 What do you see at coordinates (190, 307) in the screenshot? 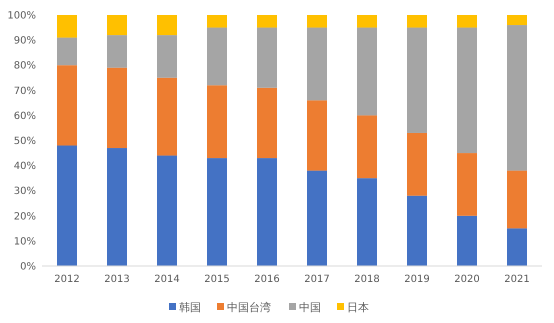
I see `legend-label: 韩国` at bounding box center [190, 307].